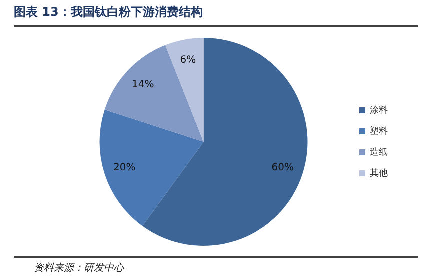 The height and width of the screenshot is (278, 428). What do you see at coordinates (379, 131) in the screenshot?
I see `legend-label: 塑料` at bounding box center [379, 131].